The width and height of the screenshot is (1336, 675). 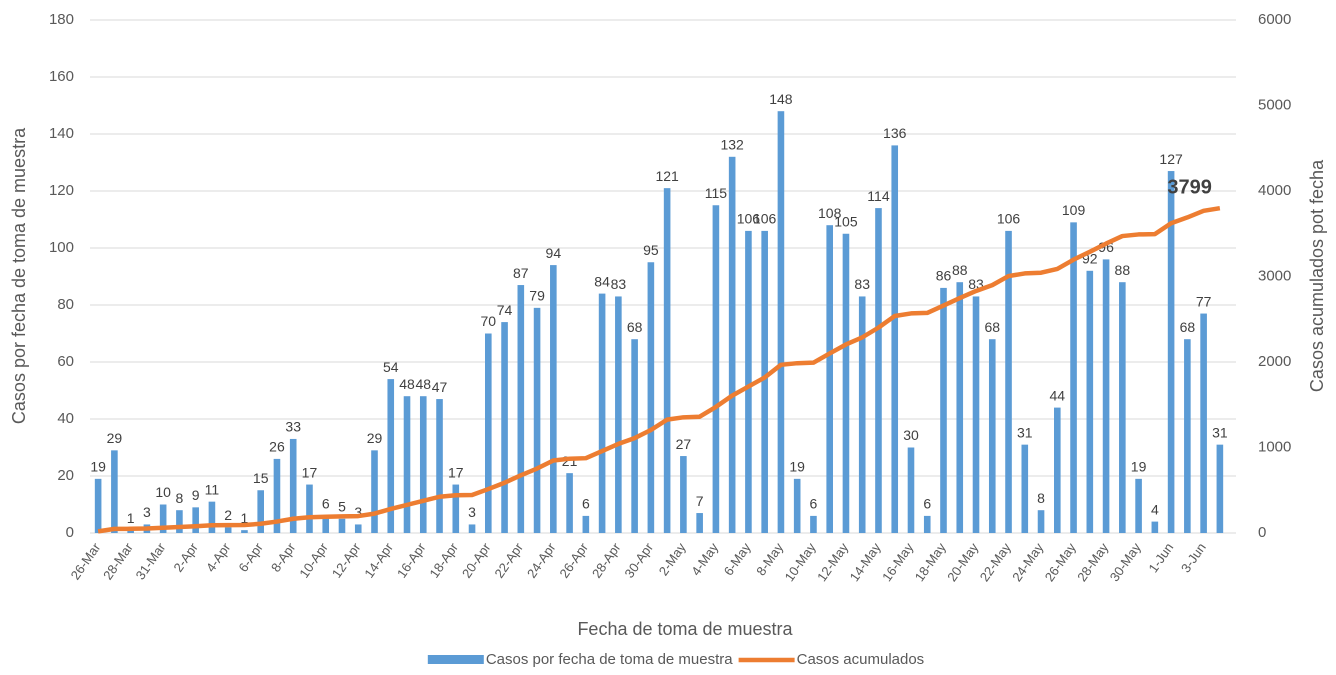 What do you see at coordinates (185, 557) in the screenshot?
I see `x-tick-label: 2-Apr` at bounding box center [185, 557].